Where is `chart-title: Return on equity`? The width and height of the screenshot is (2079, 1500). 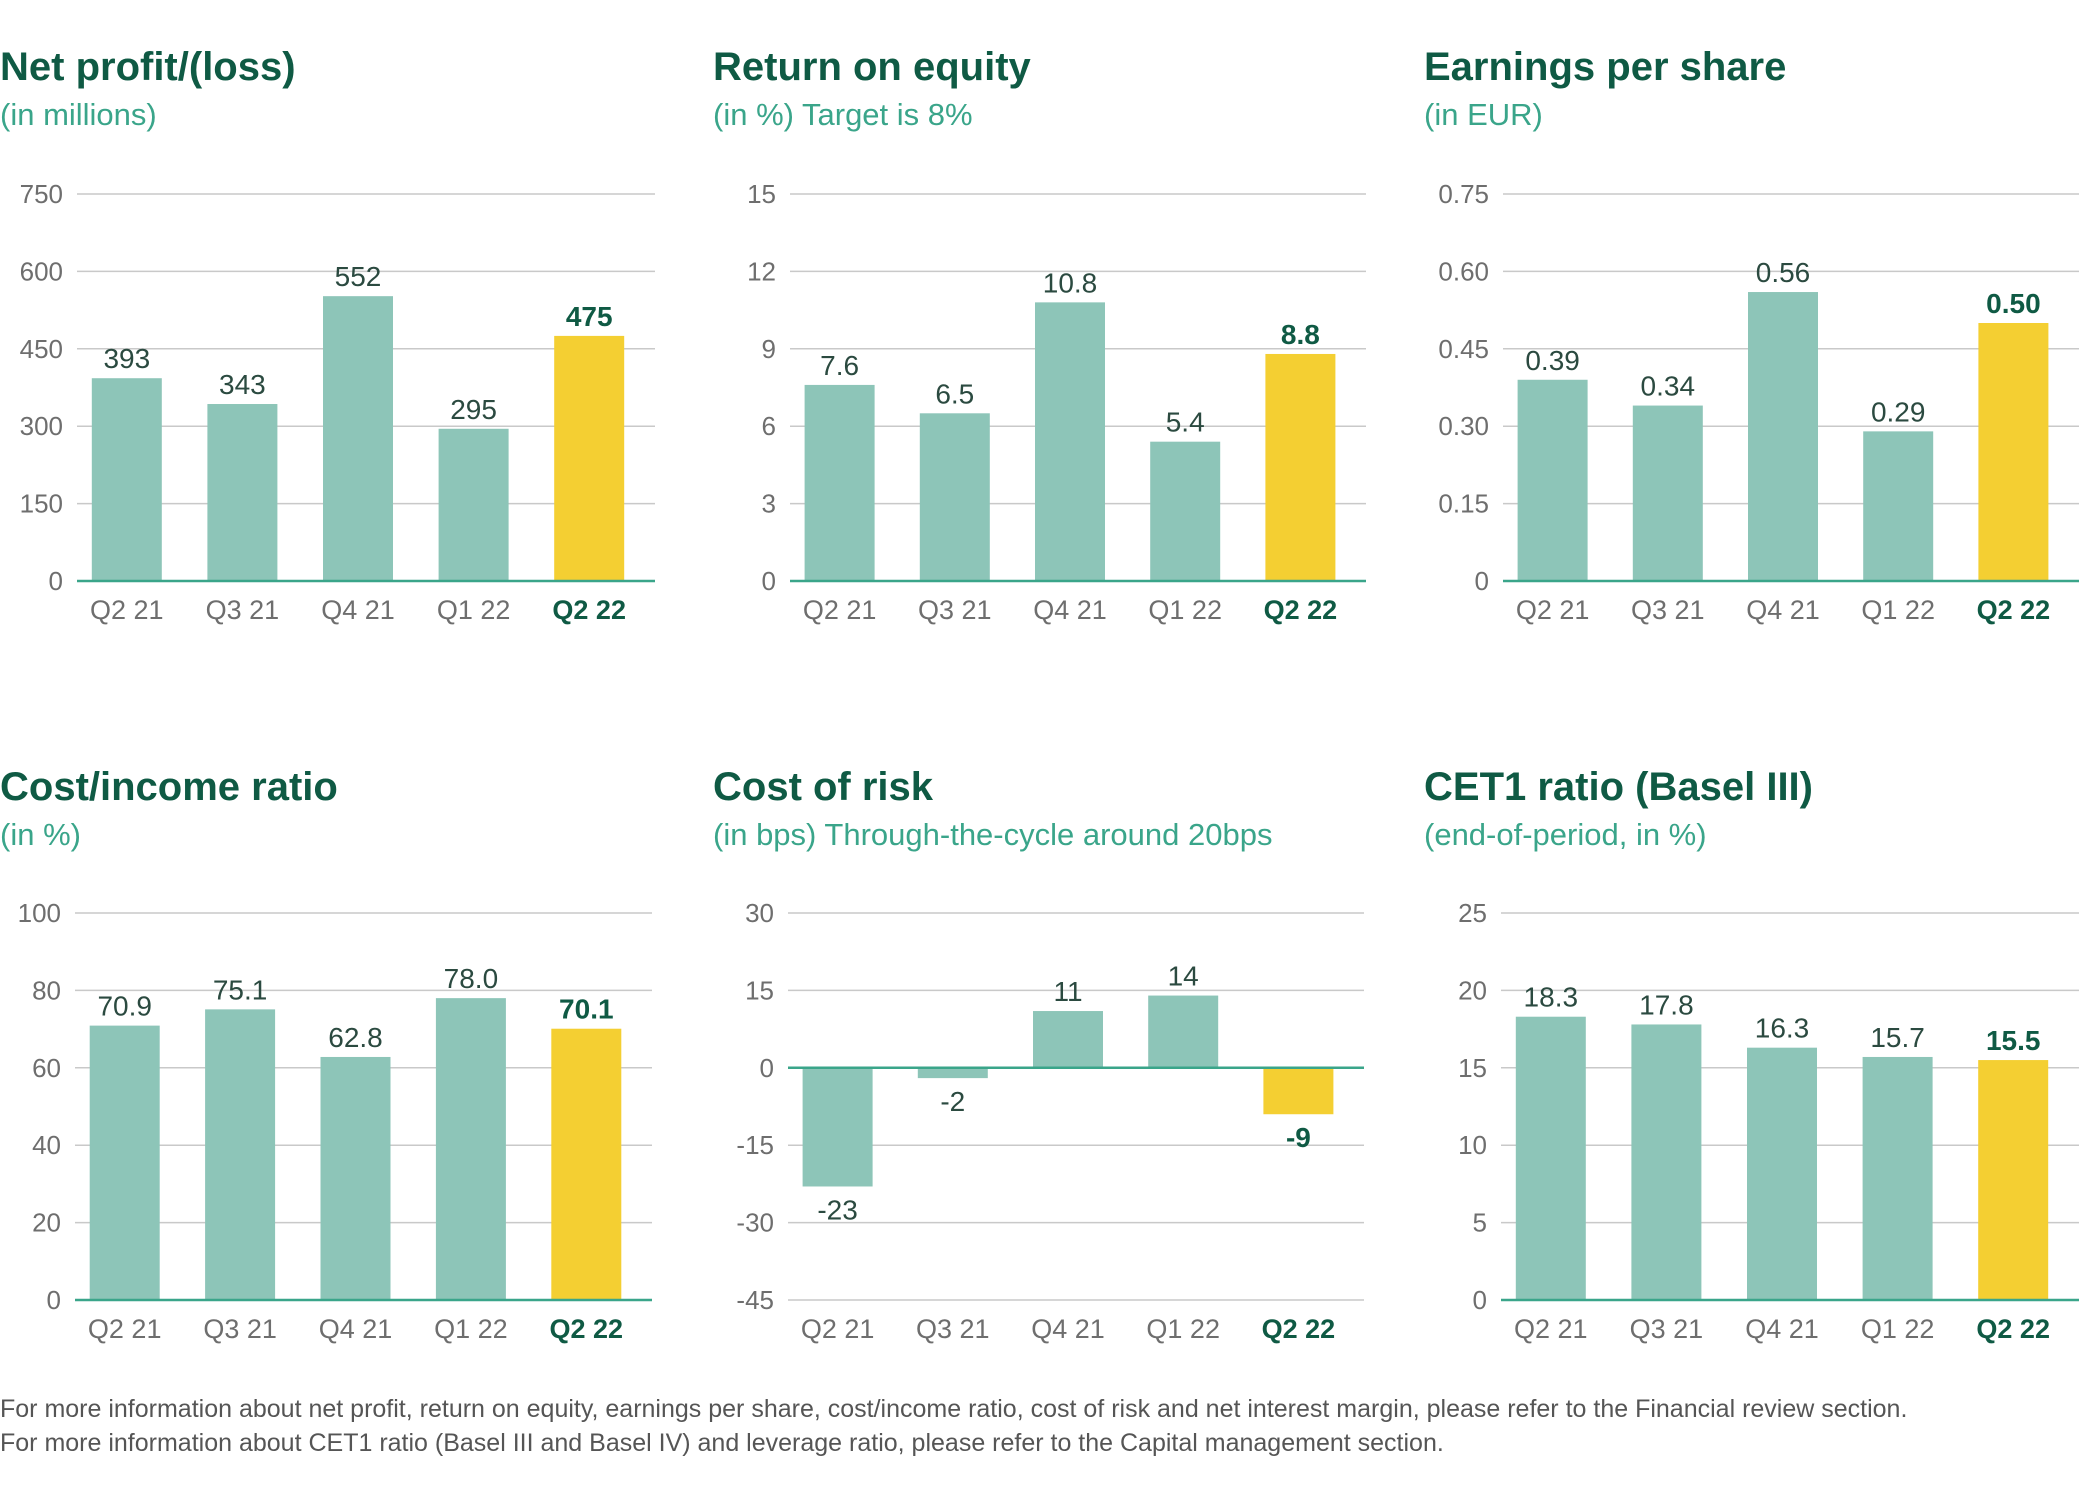
chart-title: Return on equity is located at coordinates (872, 67).